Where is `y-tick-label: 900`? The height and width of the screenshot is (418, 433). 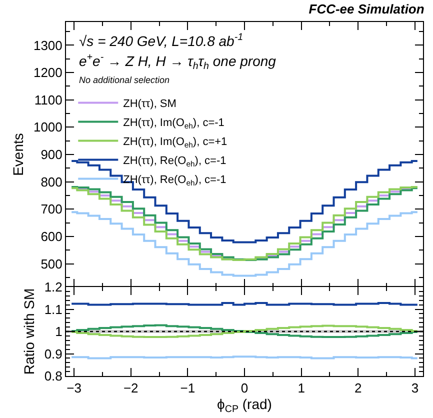
y-tick-label: 900 is located at coordinates (51, 154).